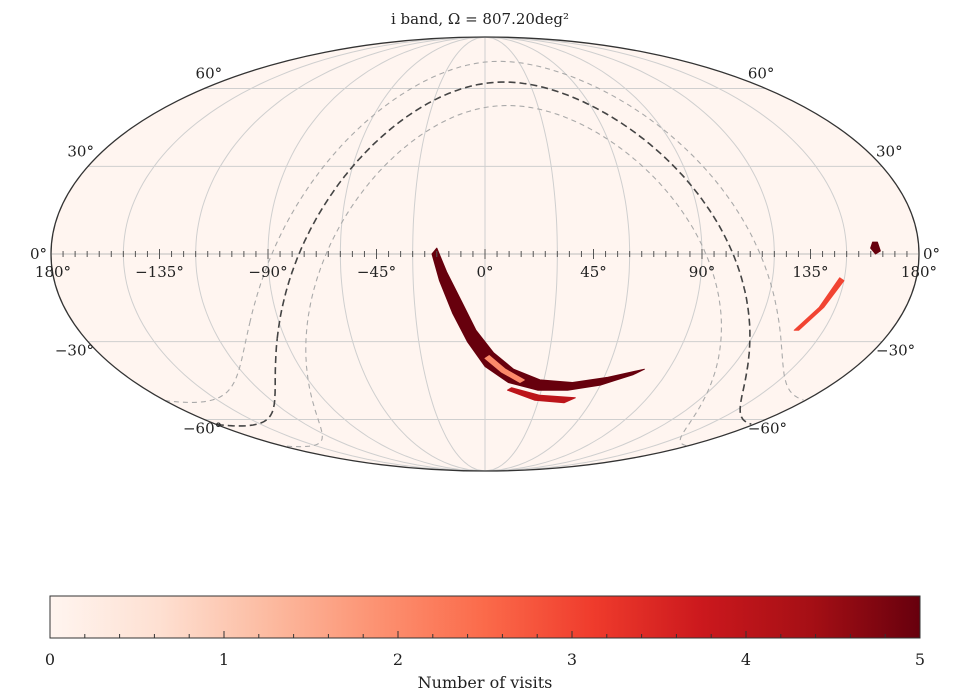 This screenshot has width=961, height=691. What do you see at coordinates (247, 382) in the screenshot?
I see `galactic-plane-curve` at bounding box center [247, 382].